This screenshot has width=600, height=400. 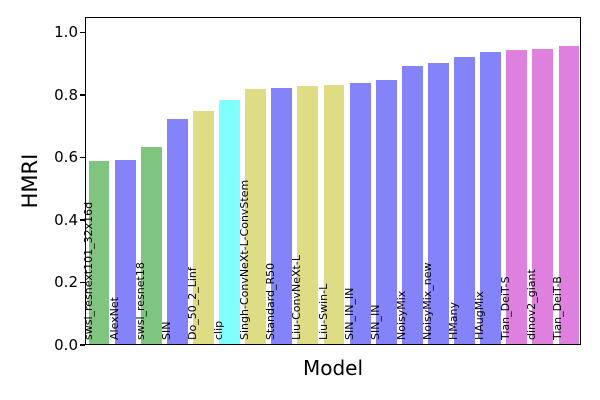 I want to click on y-tick-label: 0.8, so click(x=66, y=94).